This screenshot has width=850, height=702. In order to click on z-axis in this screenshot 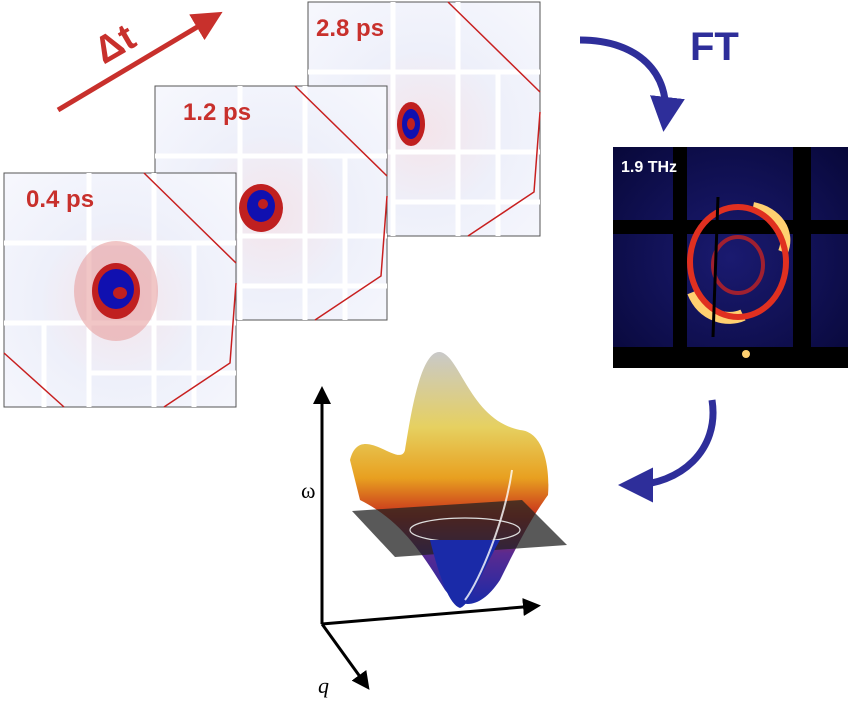, I will do `click(431, 612)`.